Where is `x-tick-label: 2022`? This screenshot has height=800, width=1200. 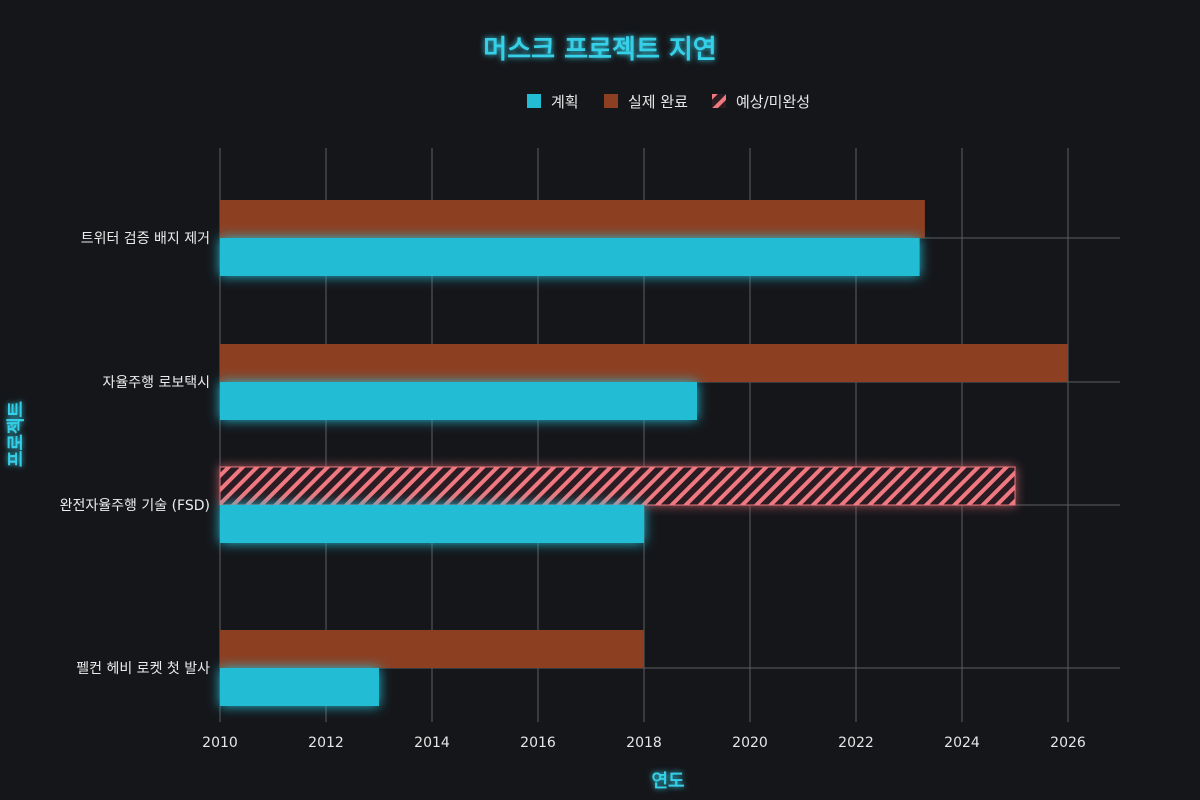 x-tick-label: 2022 is located at coordinates (856, 743).